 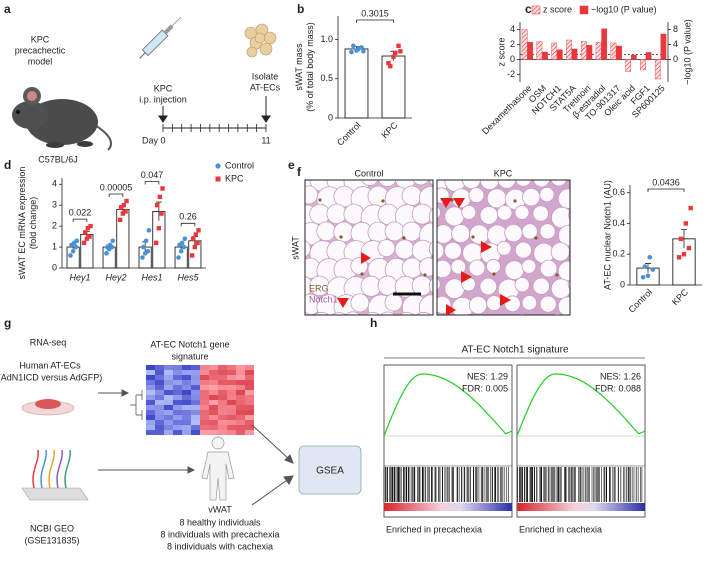 What do you see at coordinates (448, 441) in the screenshot?
I see `gsea-frame` at bounding box center [448, 441].